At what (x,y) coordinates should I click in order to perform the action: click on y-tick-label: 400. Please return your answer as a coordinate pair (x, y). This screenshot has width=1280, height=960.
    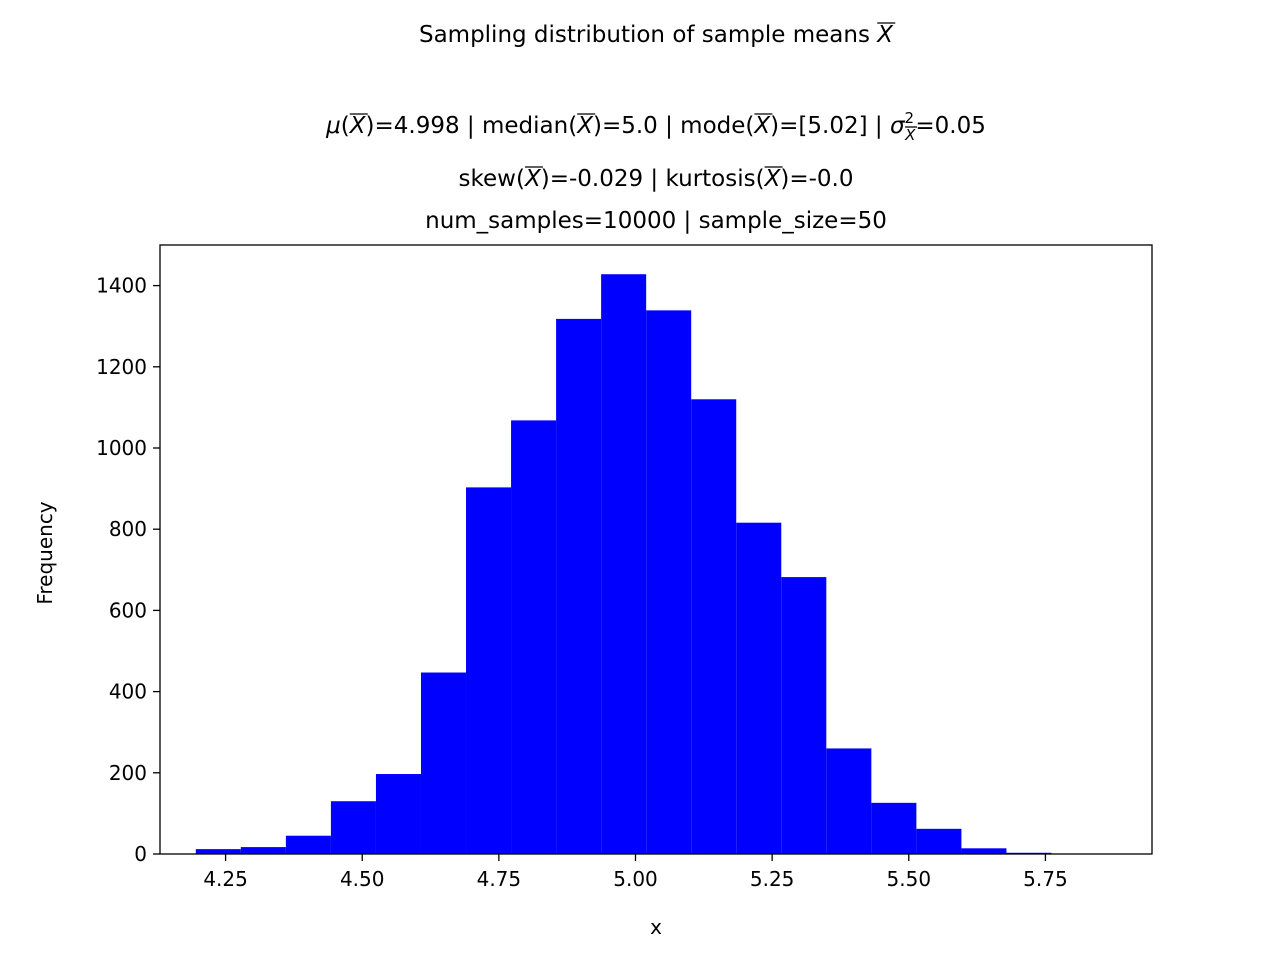
    Looking at the image, I should click on (128, 692).